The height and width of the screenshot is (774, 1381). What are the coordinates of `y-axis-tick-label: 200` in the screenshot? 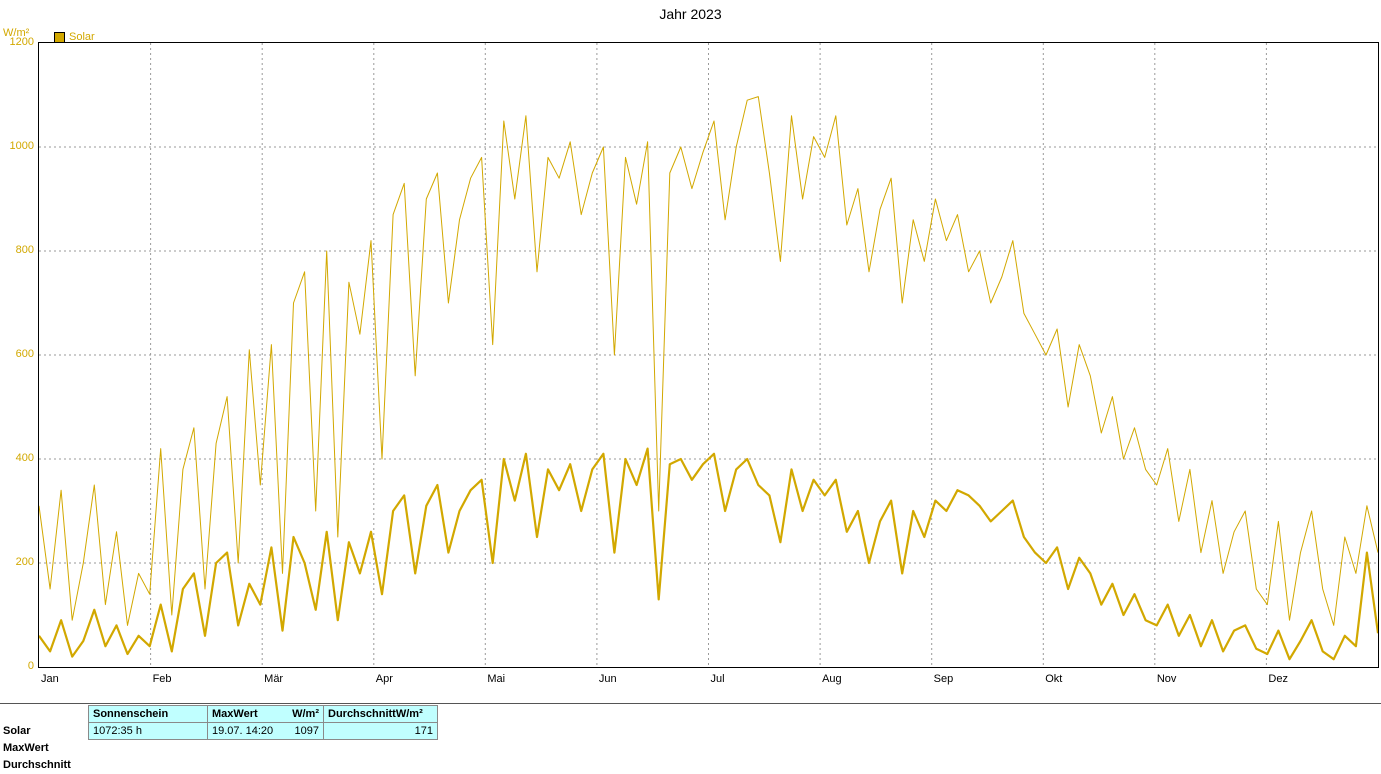 It's located at (24, 562).